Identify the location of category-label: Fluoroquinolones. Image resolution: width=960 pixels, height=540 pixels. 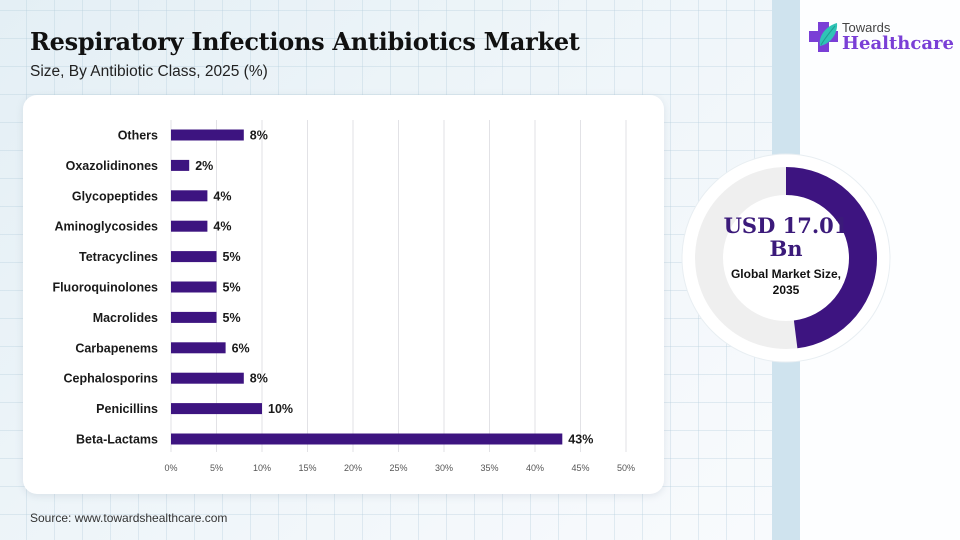
(105, 288).